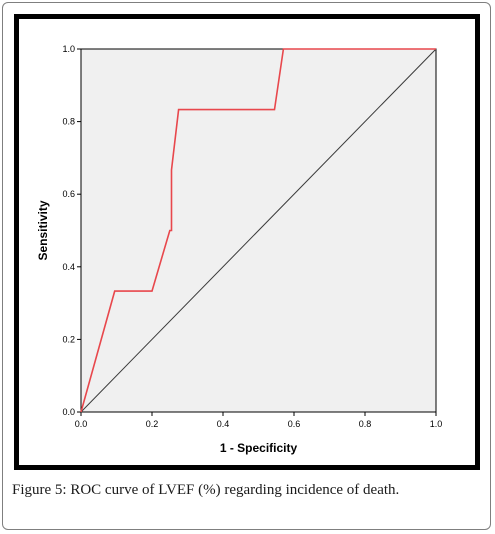 This screenshot has height=534, width=495. What do you see at coordinates (223, 424) in the screenshot?
I see `x-tick-label: 0.4` at bounding box center [223, 424].